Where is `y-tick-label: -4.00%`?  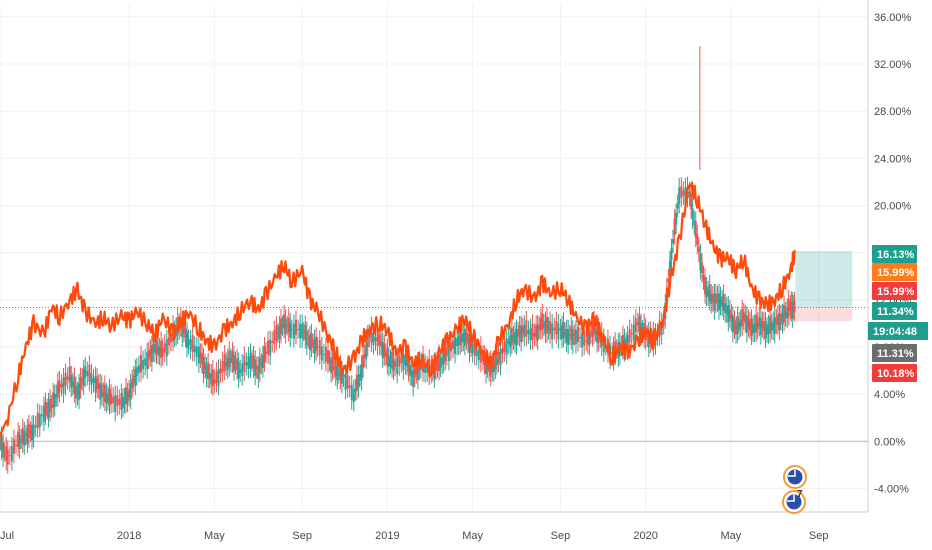
y-tick-label: -4.00% is located at coordinates (891, 489).